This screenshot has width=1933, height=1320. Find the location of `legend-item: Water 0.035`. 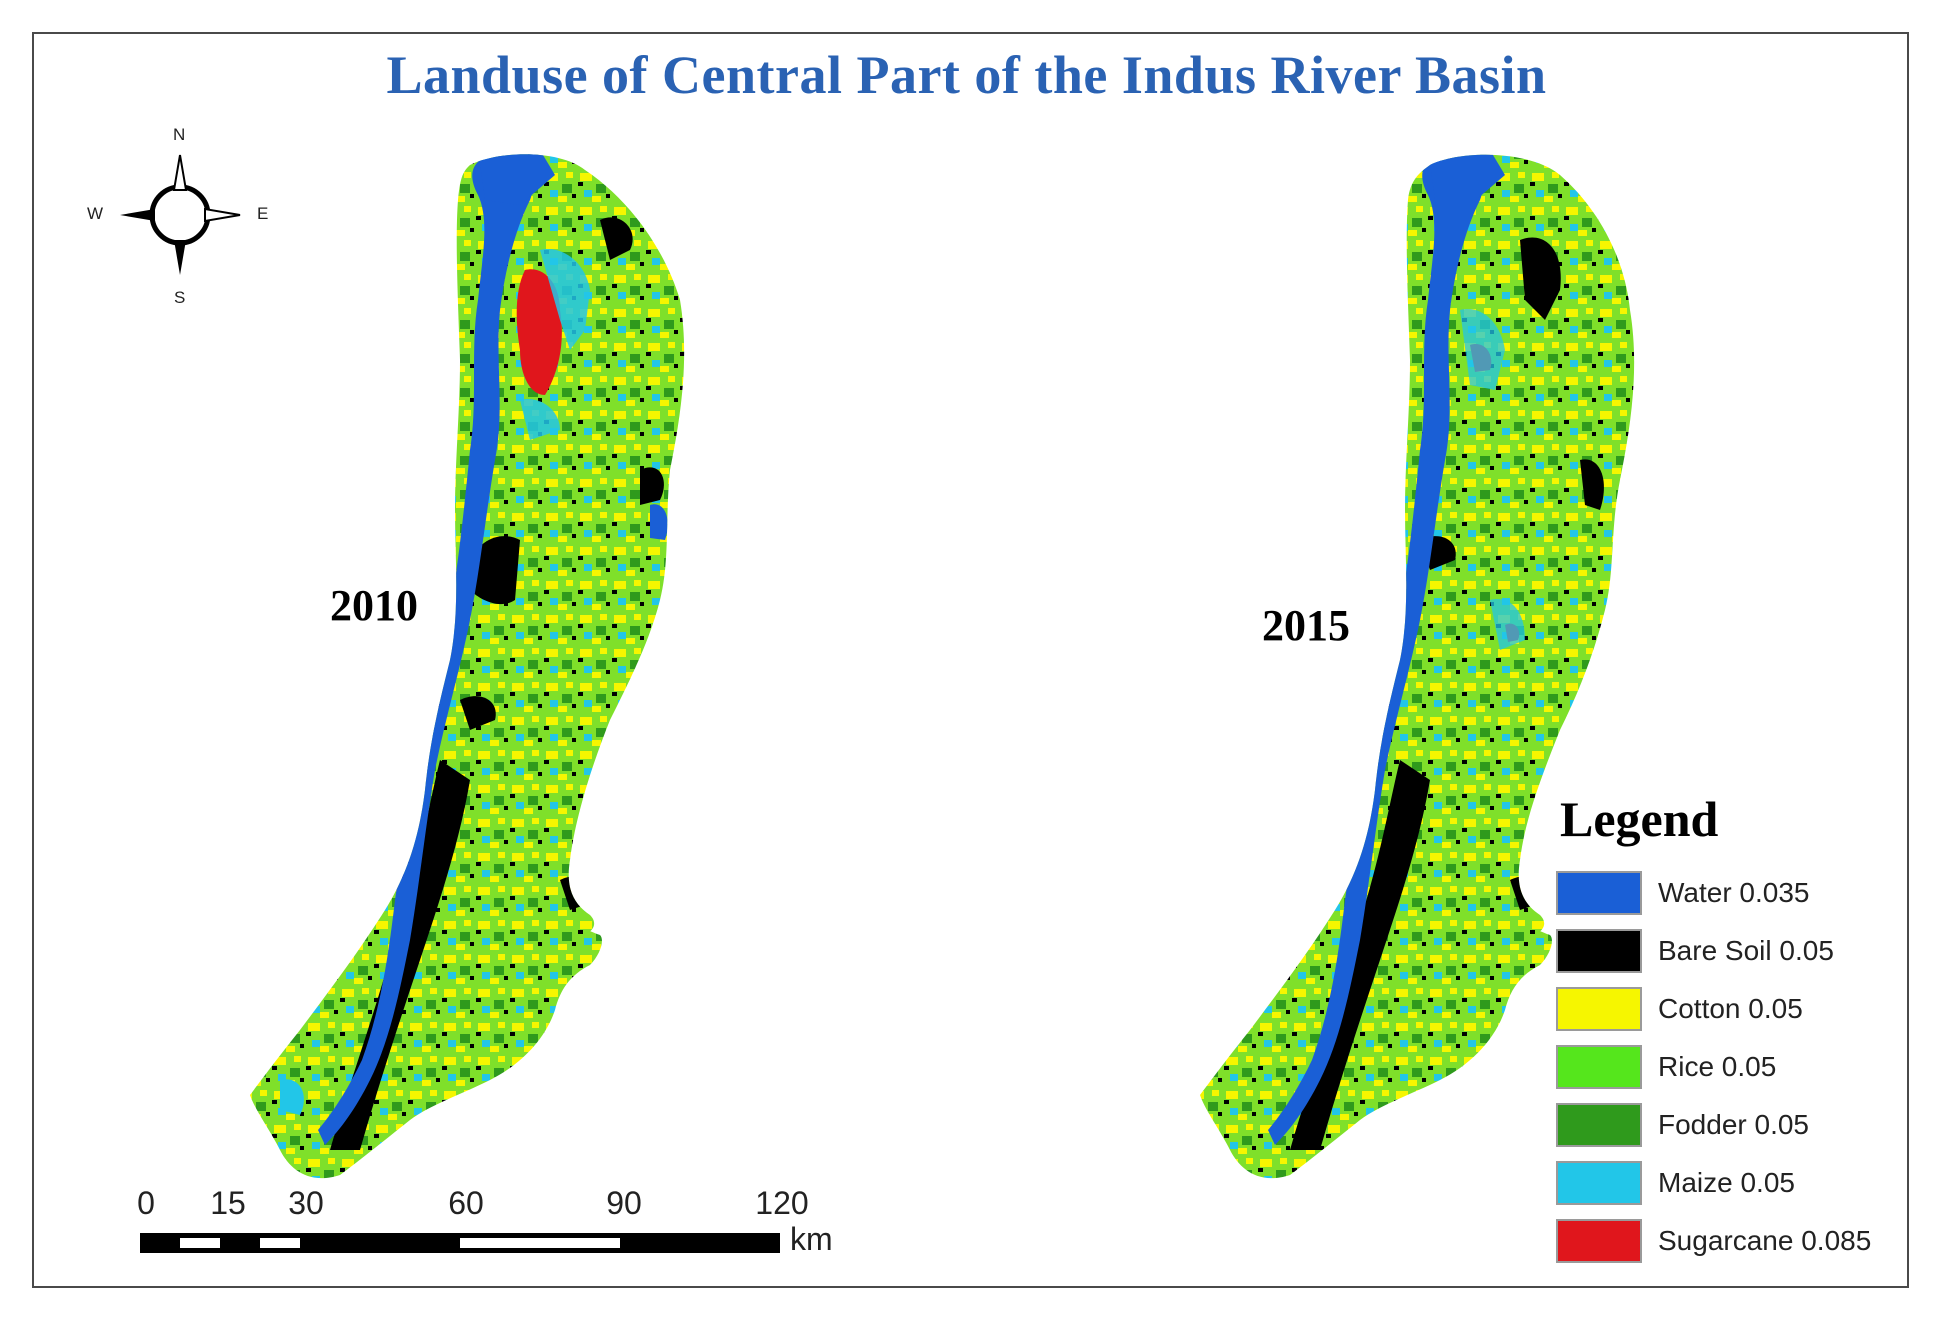

legend-item: Water 0.035 is located at coordinates (1731, 893).